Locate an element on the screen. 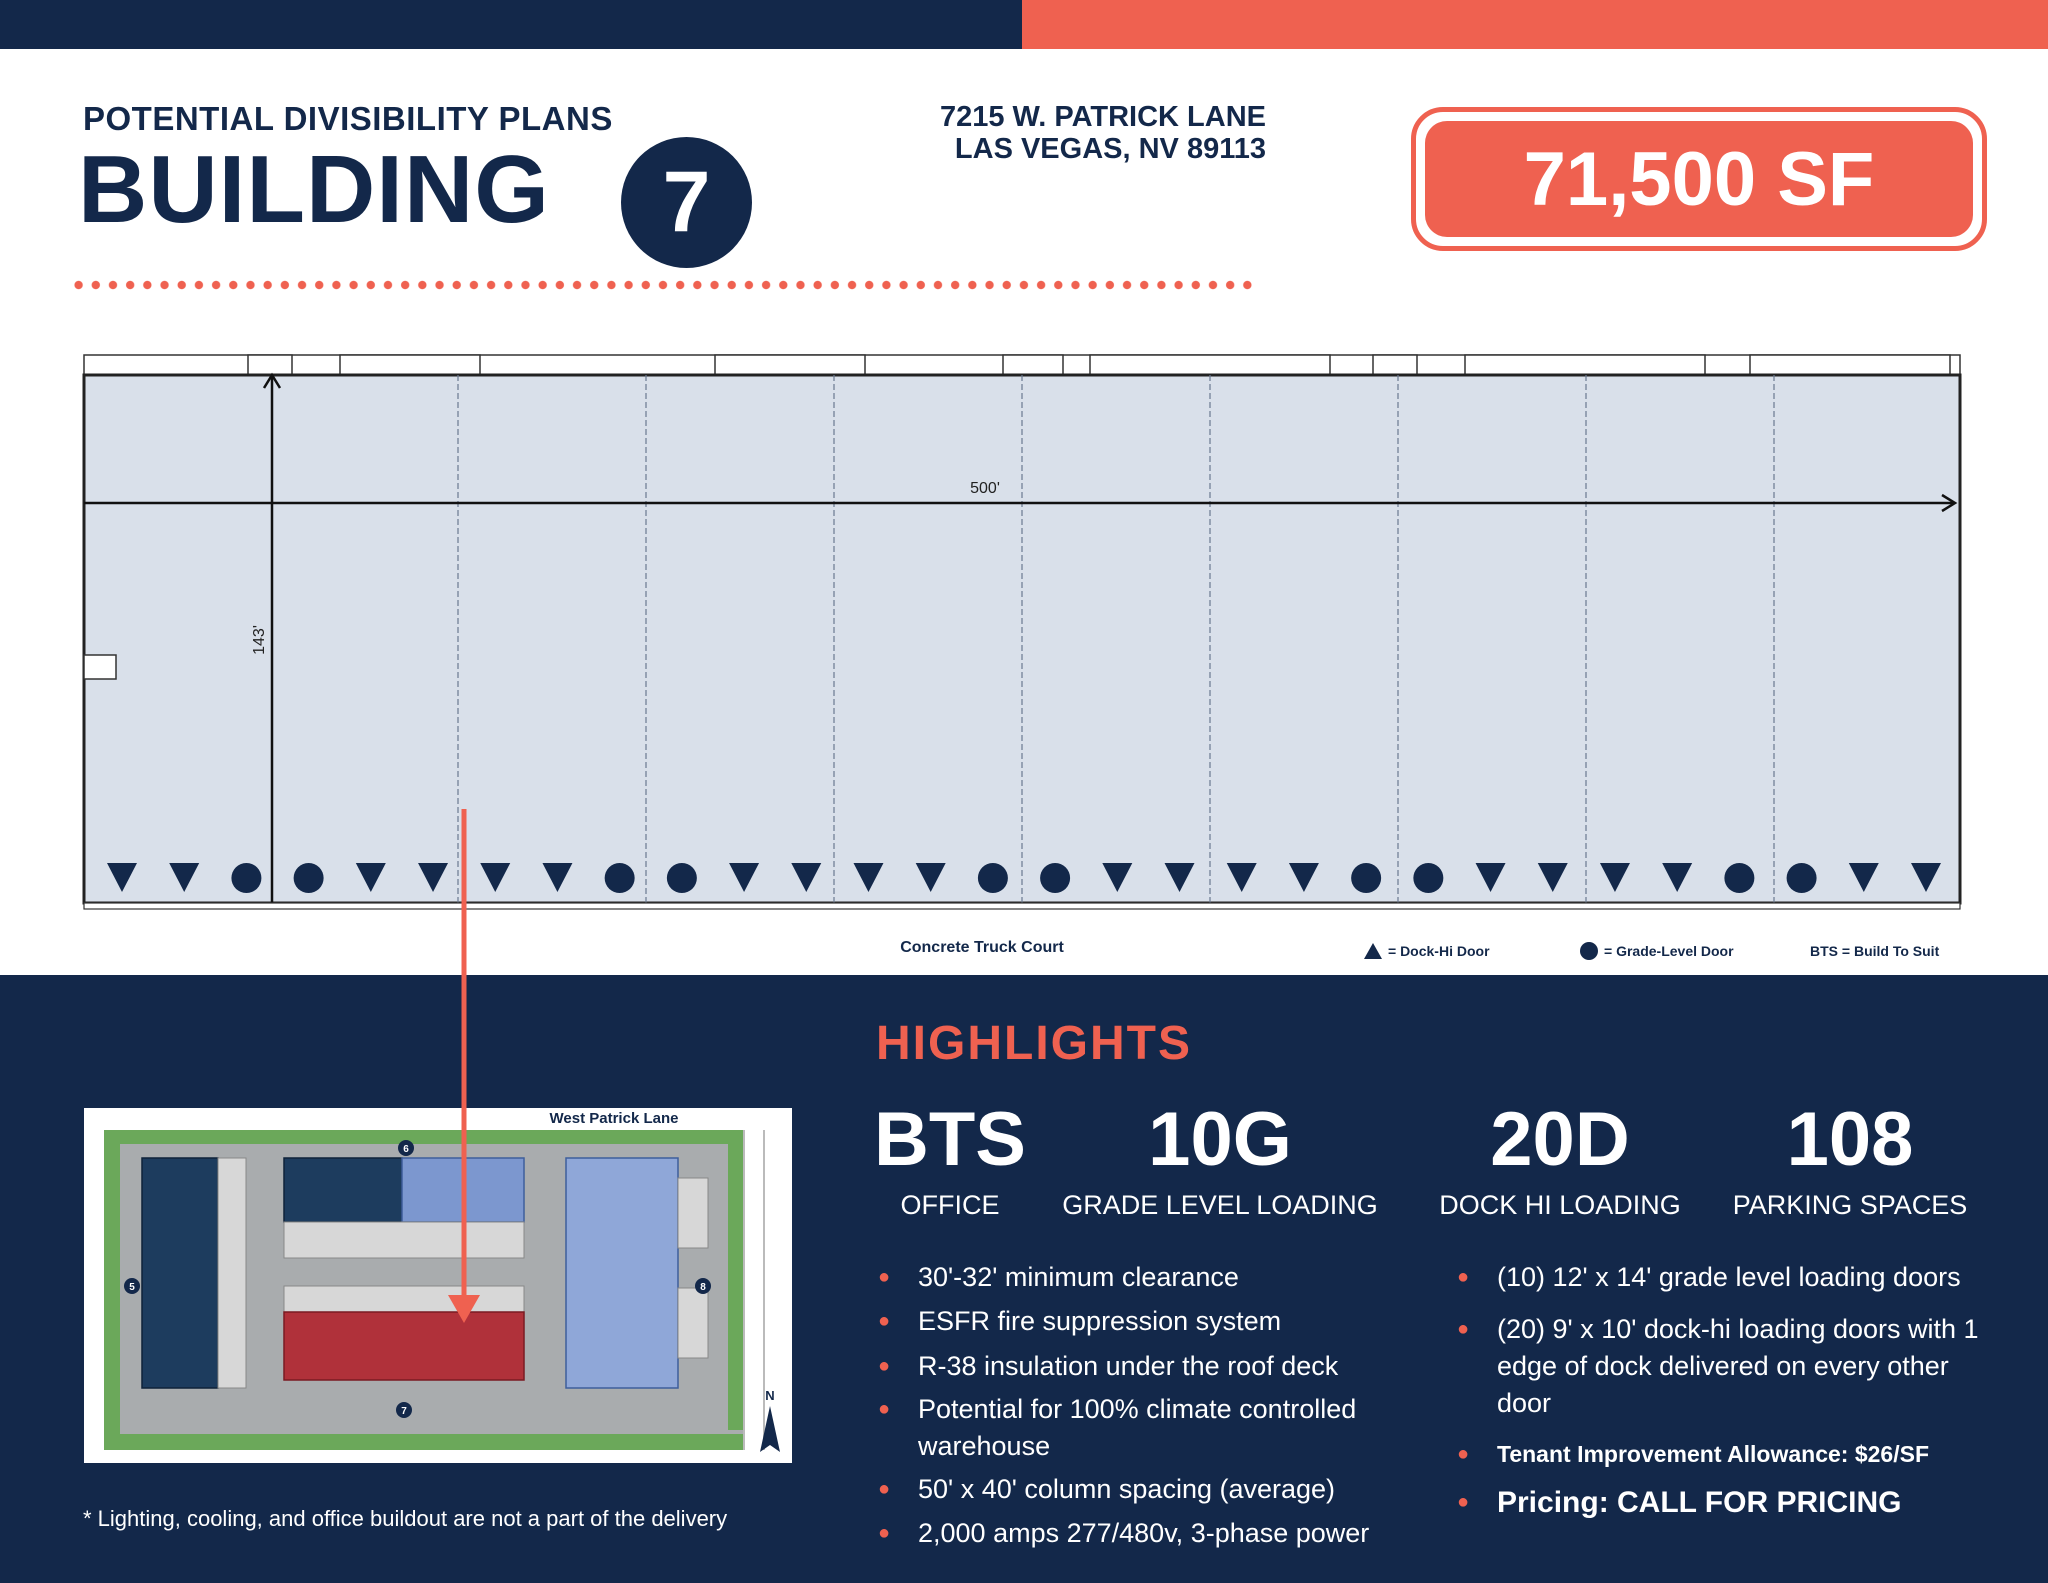 This screenshot has width=2048, height=1583. plan-bottom-wall is located at coordinates (1022, 906).